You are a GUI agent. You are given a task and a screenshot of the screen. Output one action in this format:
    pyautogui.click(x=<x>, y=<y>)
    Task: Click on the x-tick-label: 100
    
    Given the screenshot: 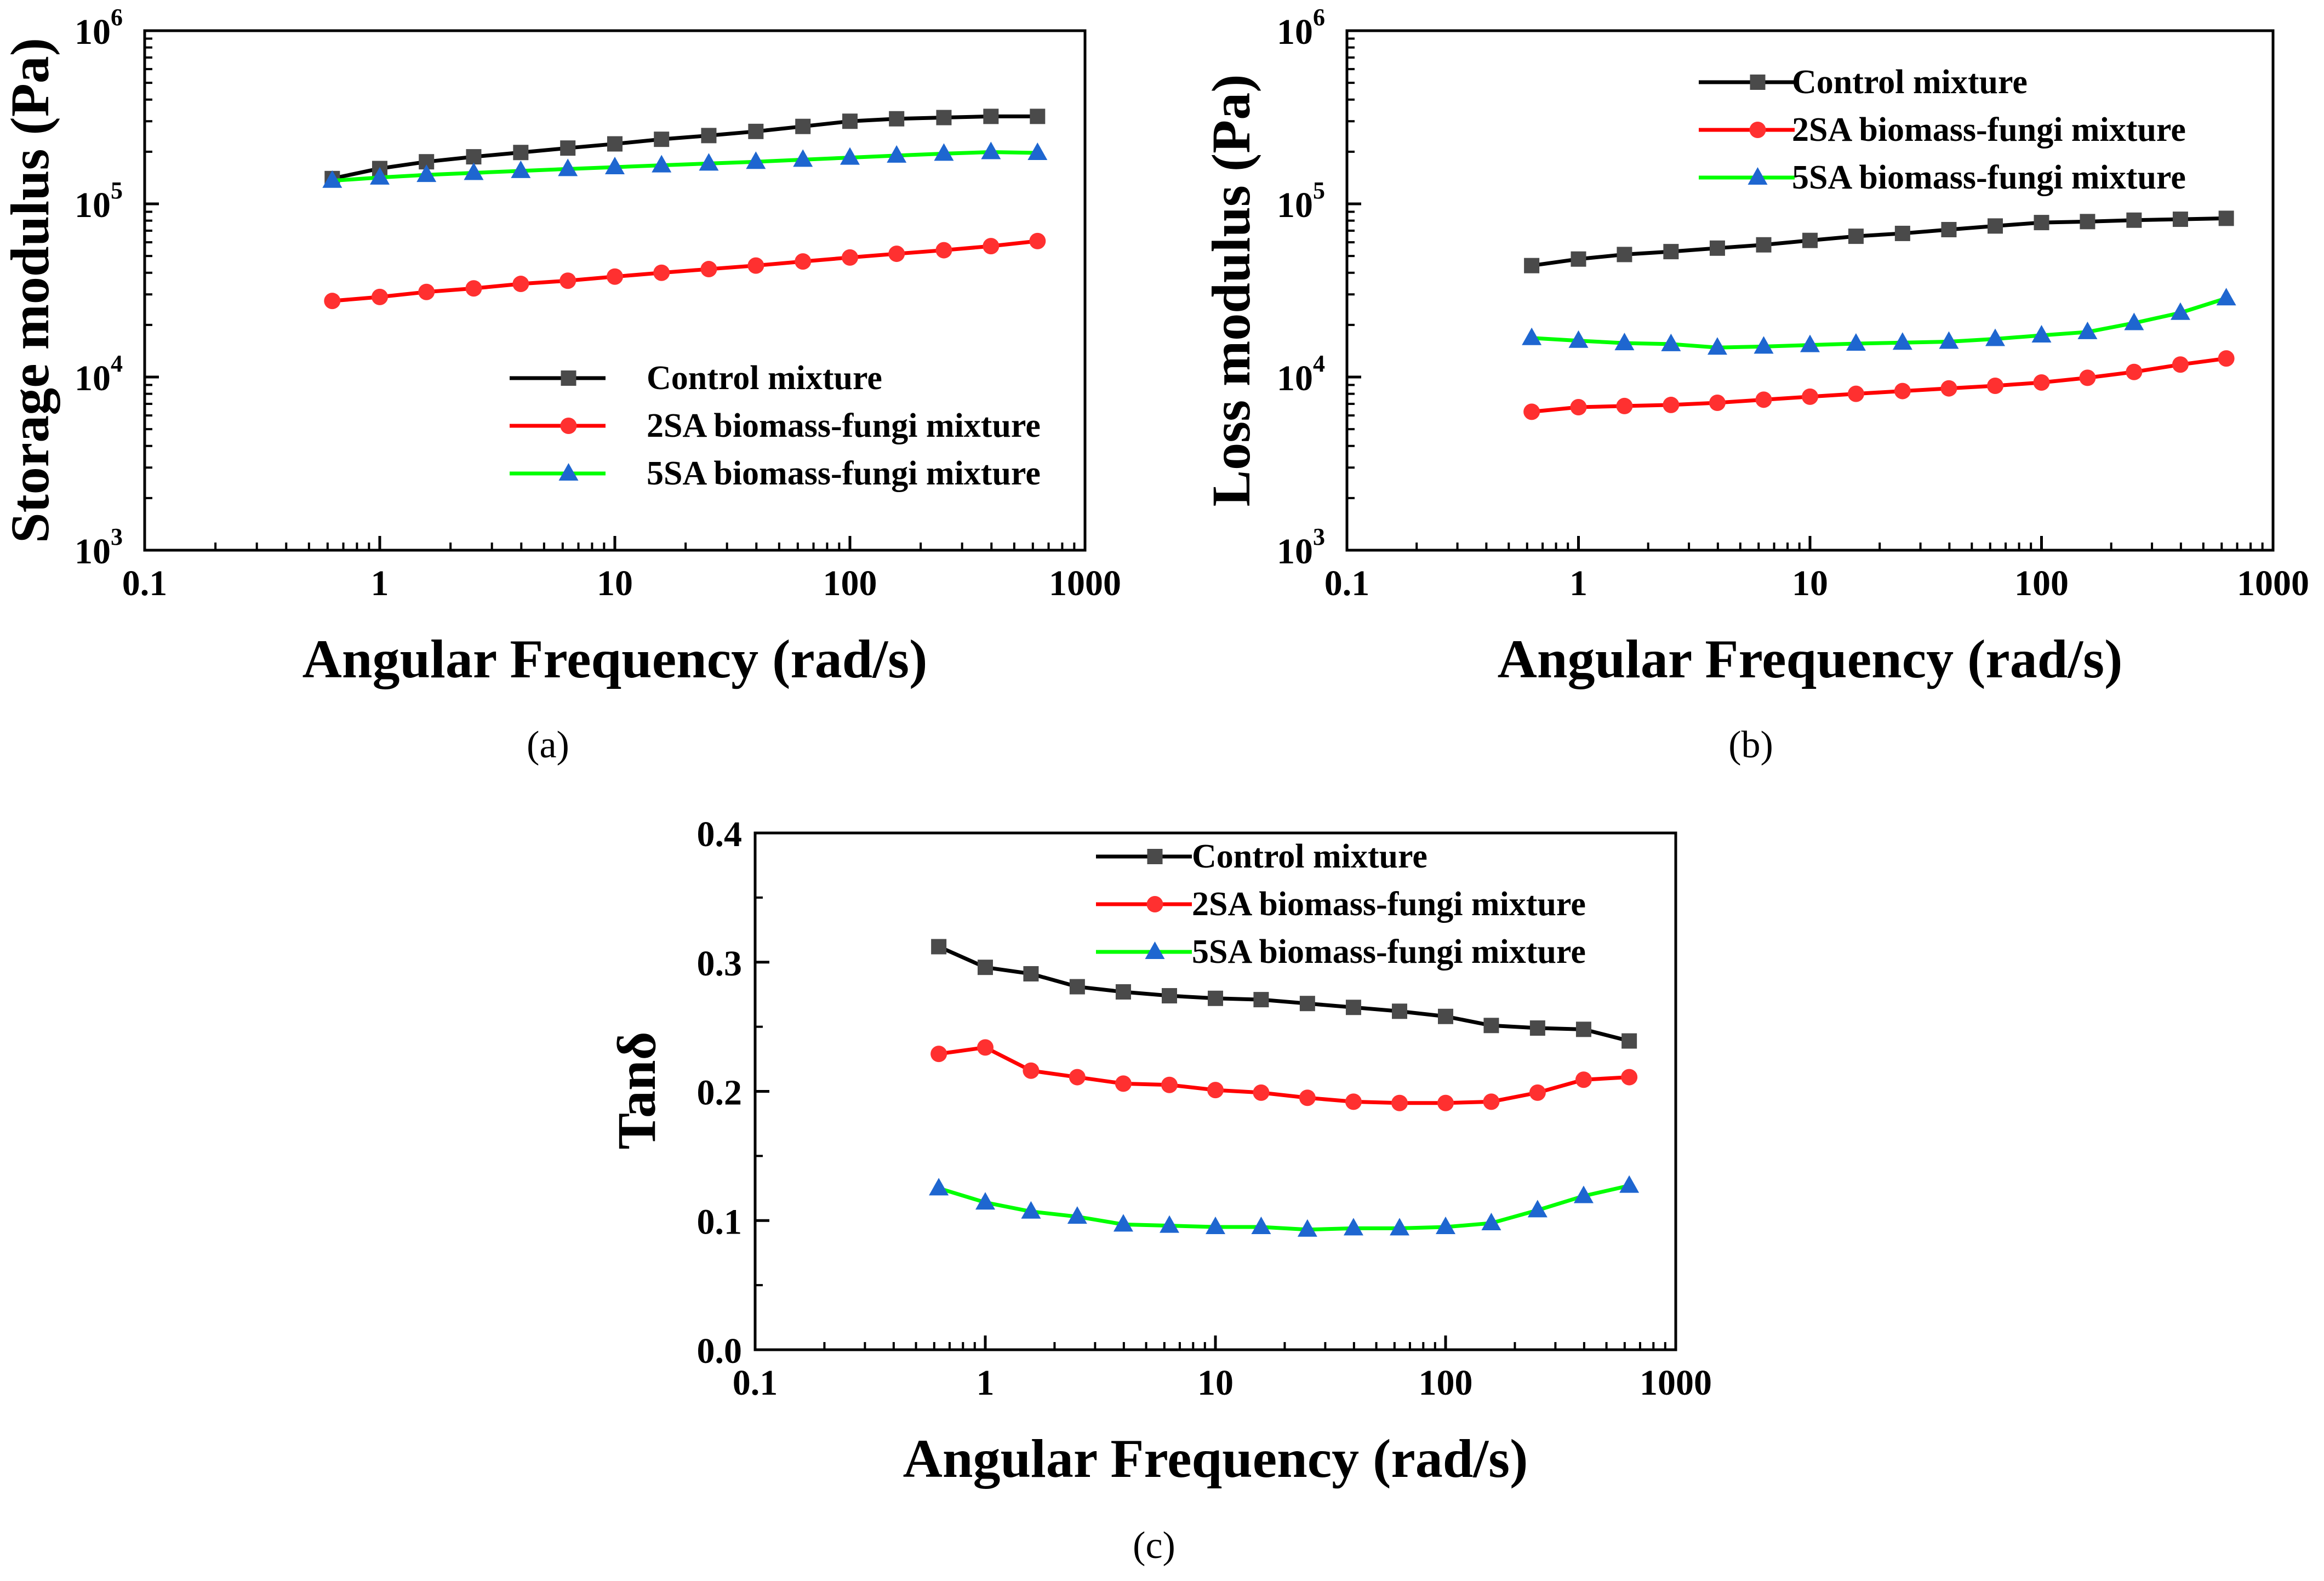 What is the action you would take?
    pyautogui.click(x=850, y=583)
    